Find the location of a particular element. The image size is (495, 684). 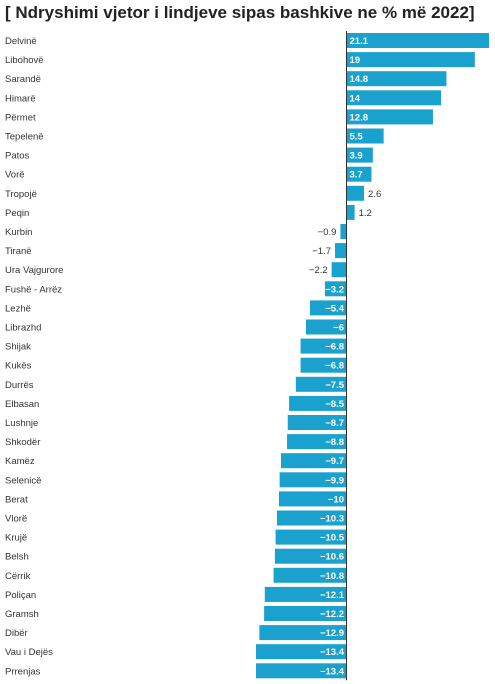

category-label: Durrës is located at coordinates (19, 385).